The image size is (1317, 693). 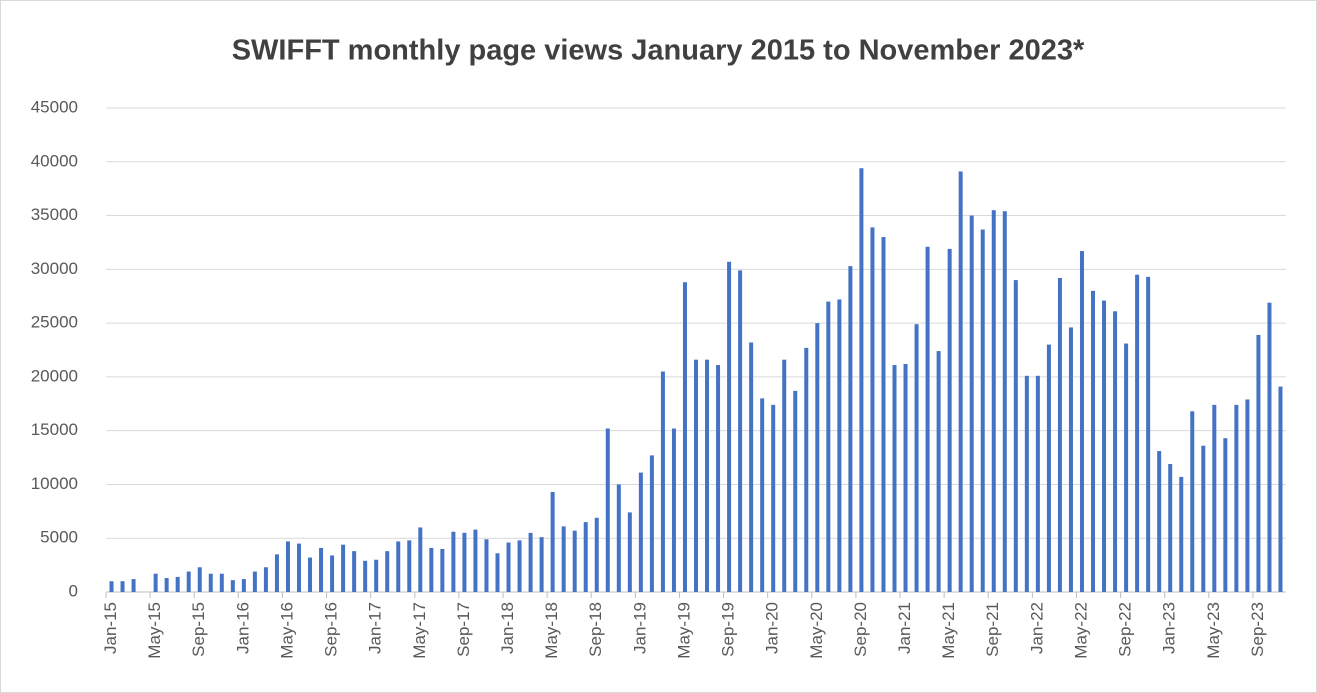 What do you see at coordinates (375, 628) in the screenshot?
I see `x-tick-label: Jan-17` at bounding box center [375, 628].